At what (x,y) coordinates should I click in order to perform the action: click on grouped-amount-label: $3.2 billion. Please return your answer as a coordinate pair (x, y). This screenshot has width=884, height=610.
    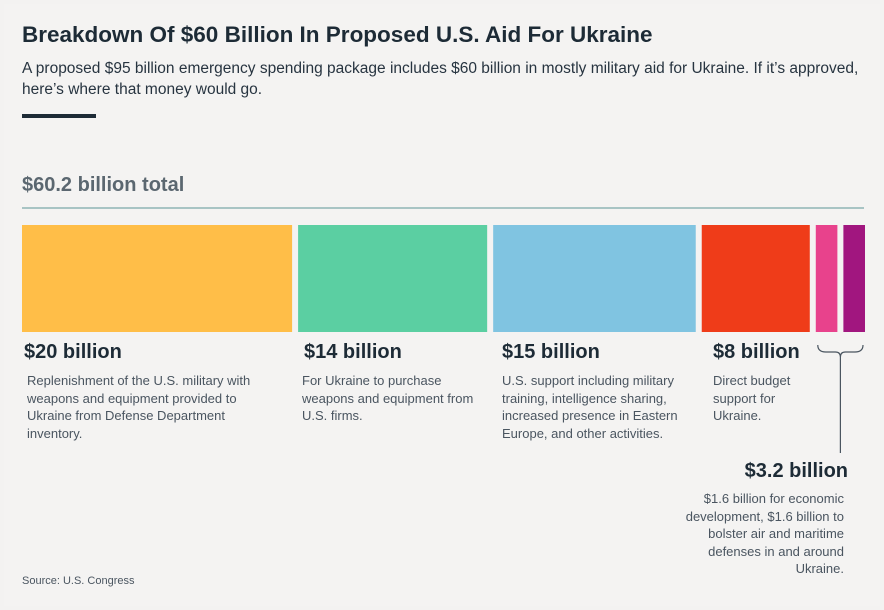
    Looking at the image, I should click on (796, 471).